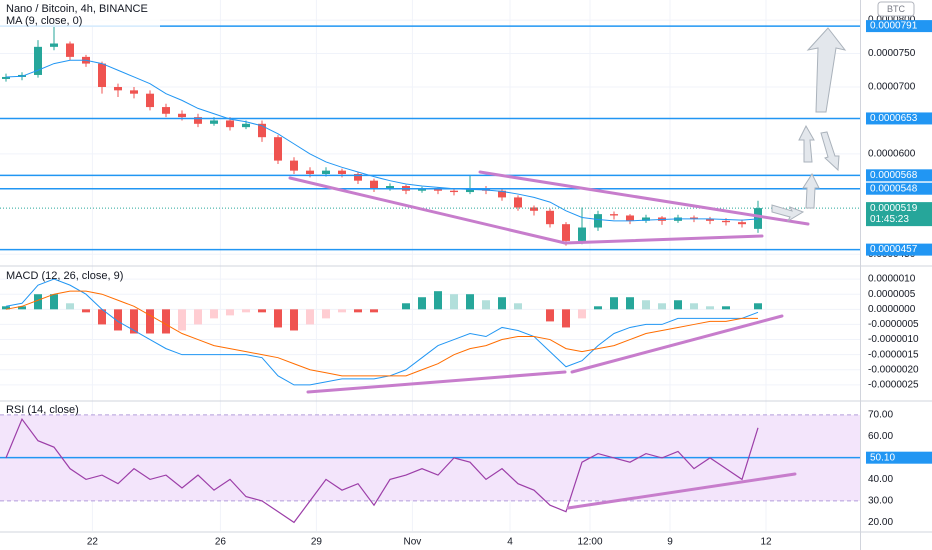 The height and width of the screenshot is (550, 932). What do you see at coordinates (64, 276) in the screenshot?
I see `macd-title: MACD (12, 26, close, 9)` at bounding box center [64, 276].